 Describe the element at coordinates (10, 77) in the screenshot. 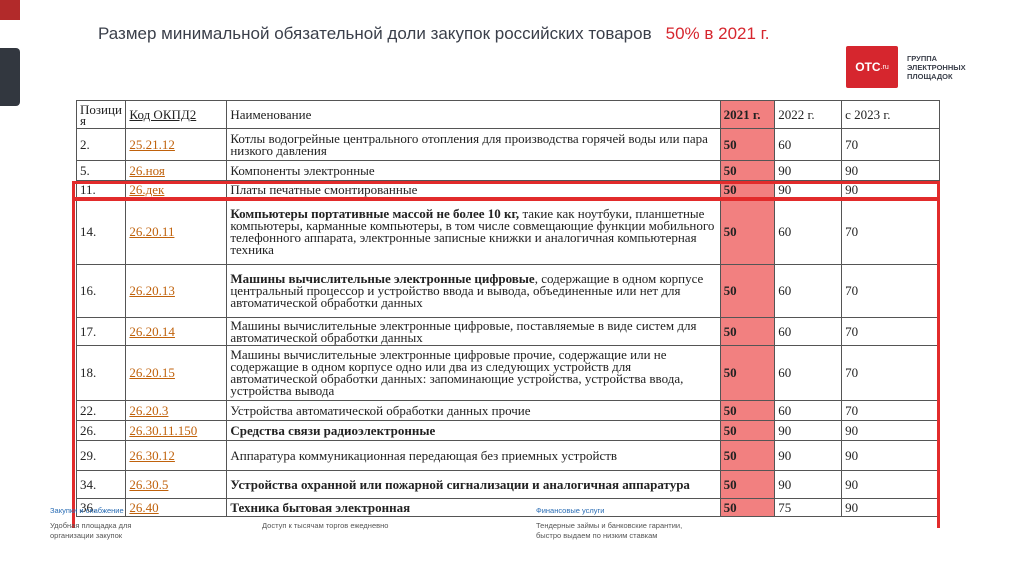

I see `side-tab` at that location.